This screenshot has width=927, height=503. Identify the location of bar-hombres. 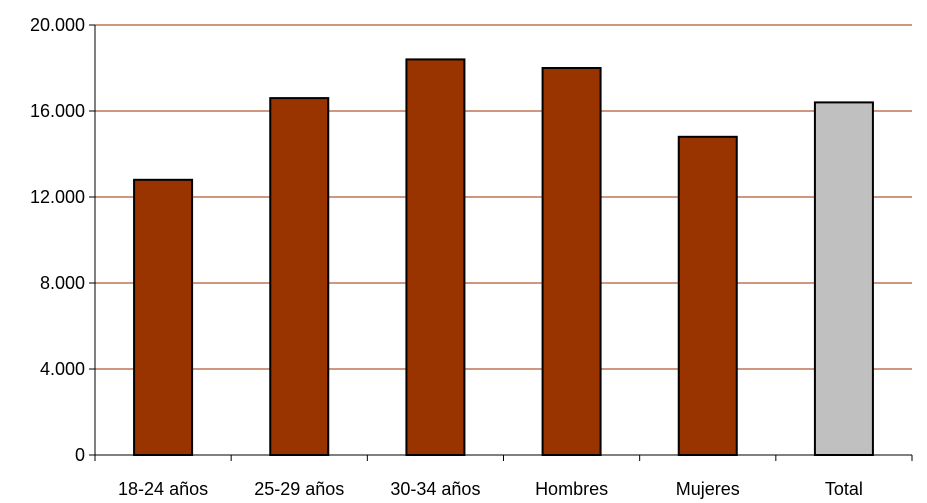
(571, 261).